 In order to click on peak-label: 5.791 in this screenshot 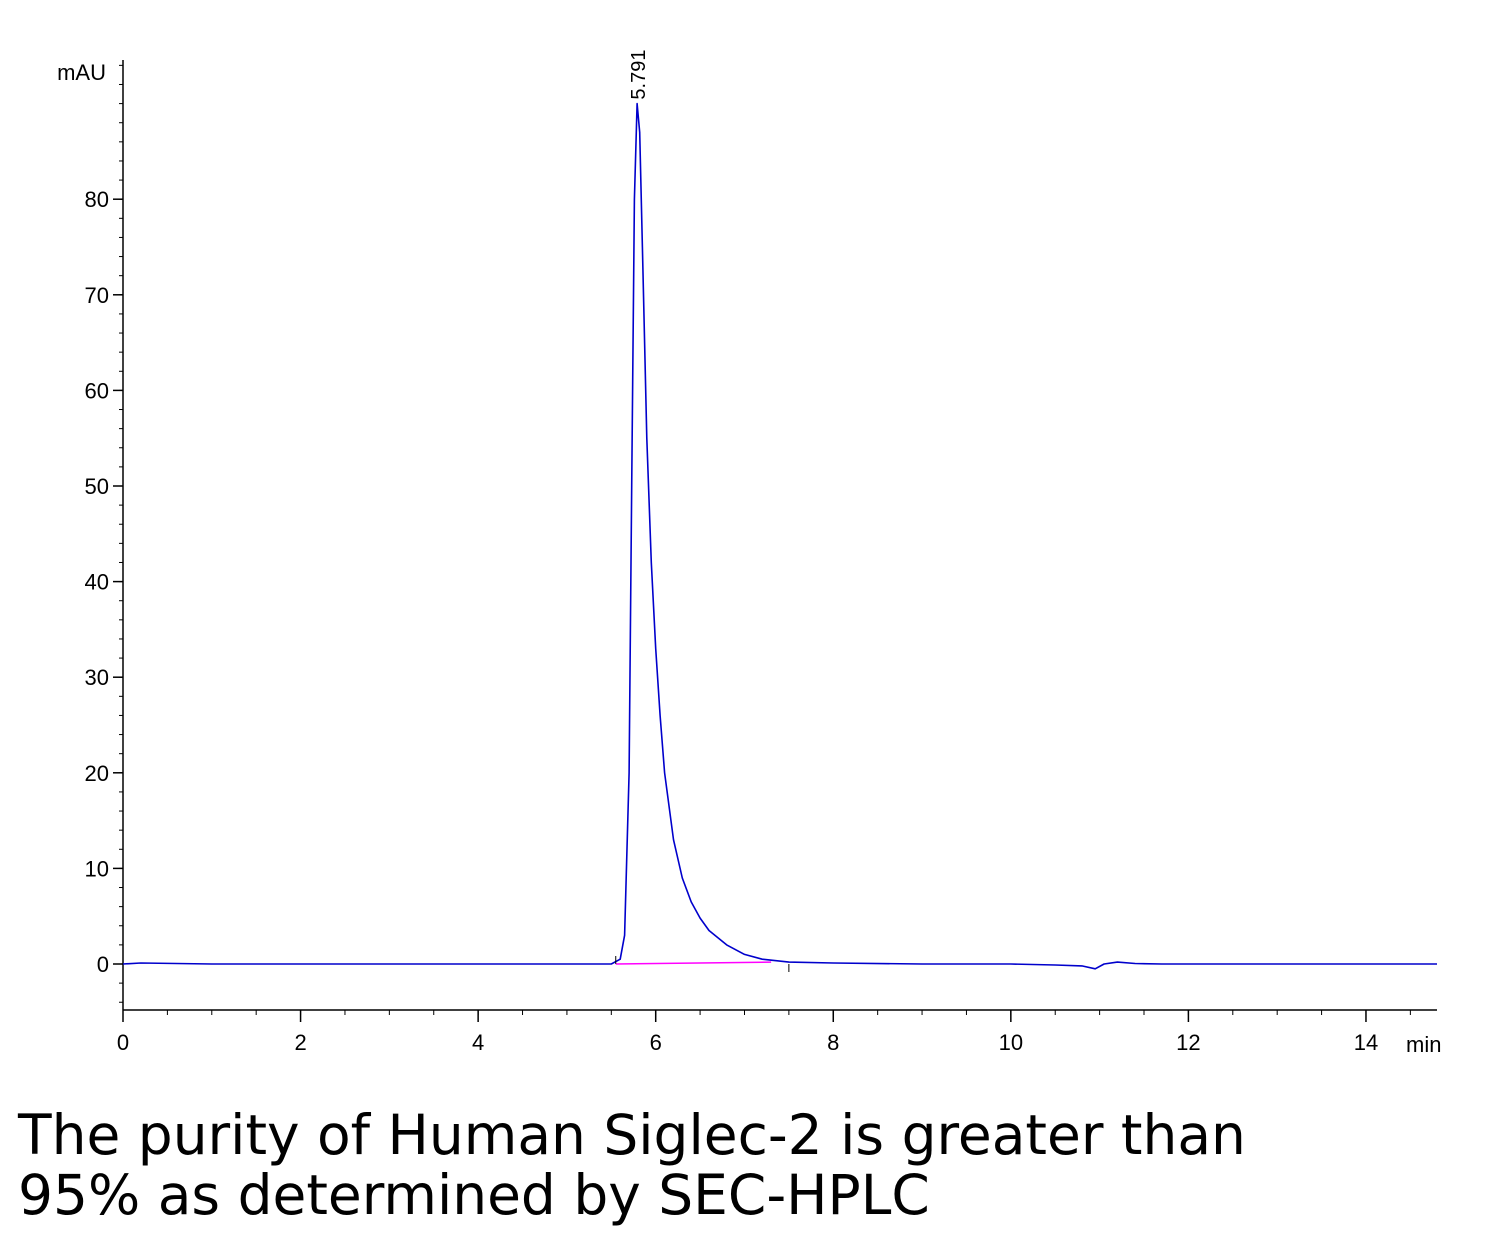, I will do `click(639, 75)`.